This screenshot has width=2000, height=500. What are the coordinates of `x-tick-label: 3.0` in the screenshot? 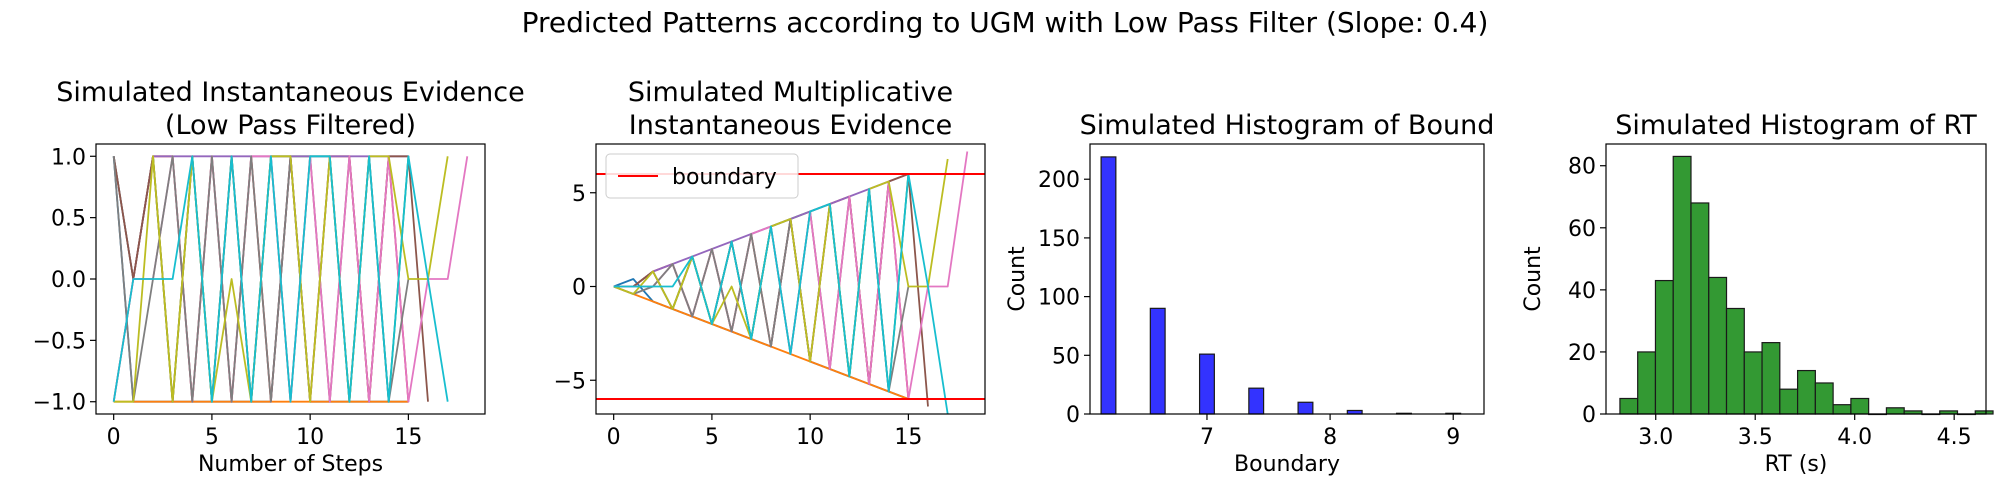 It's located at (1655, 437).